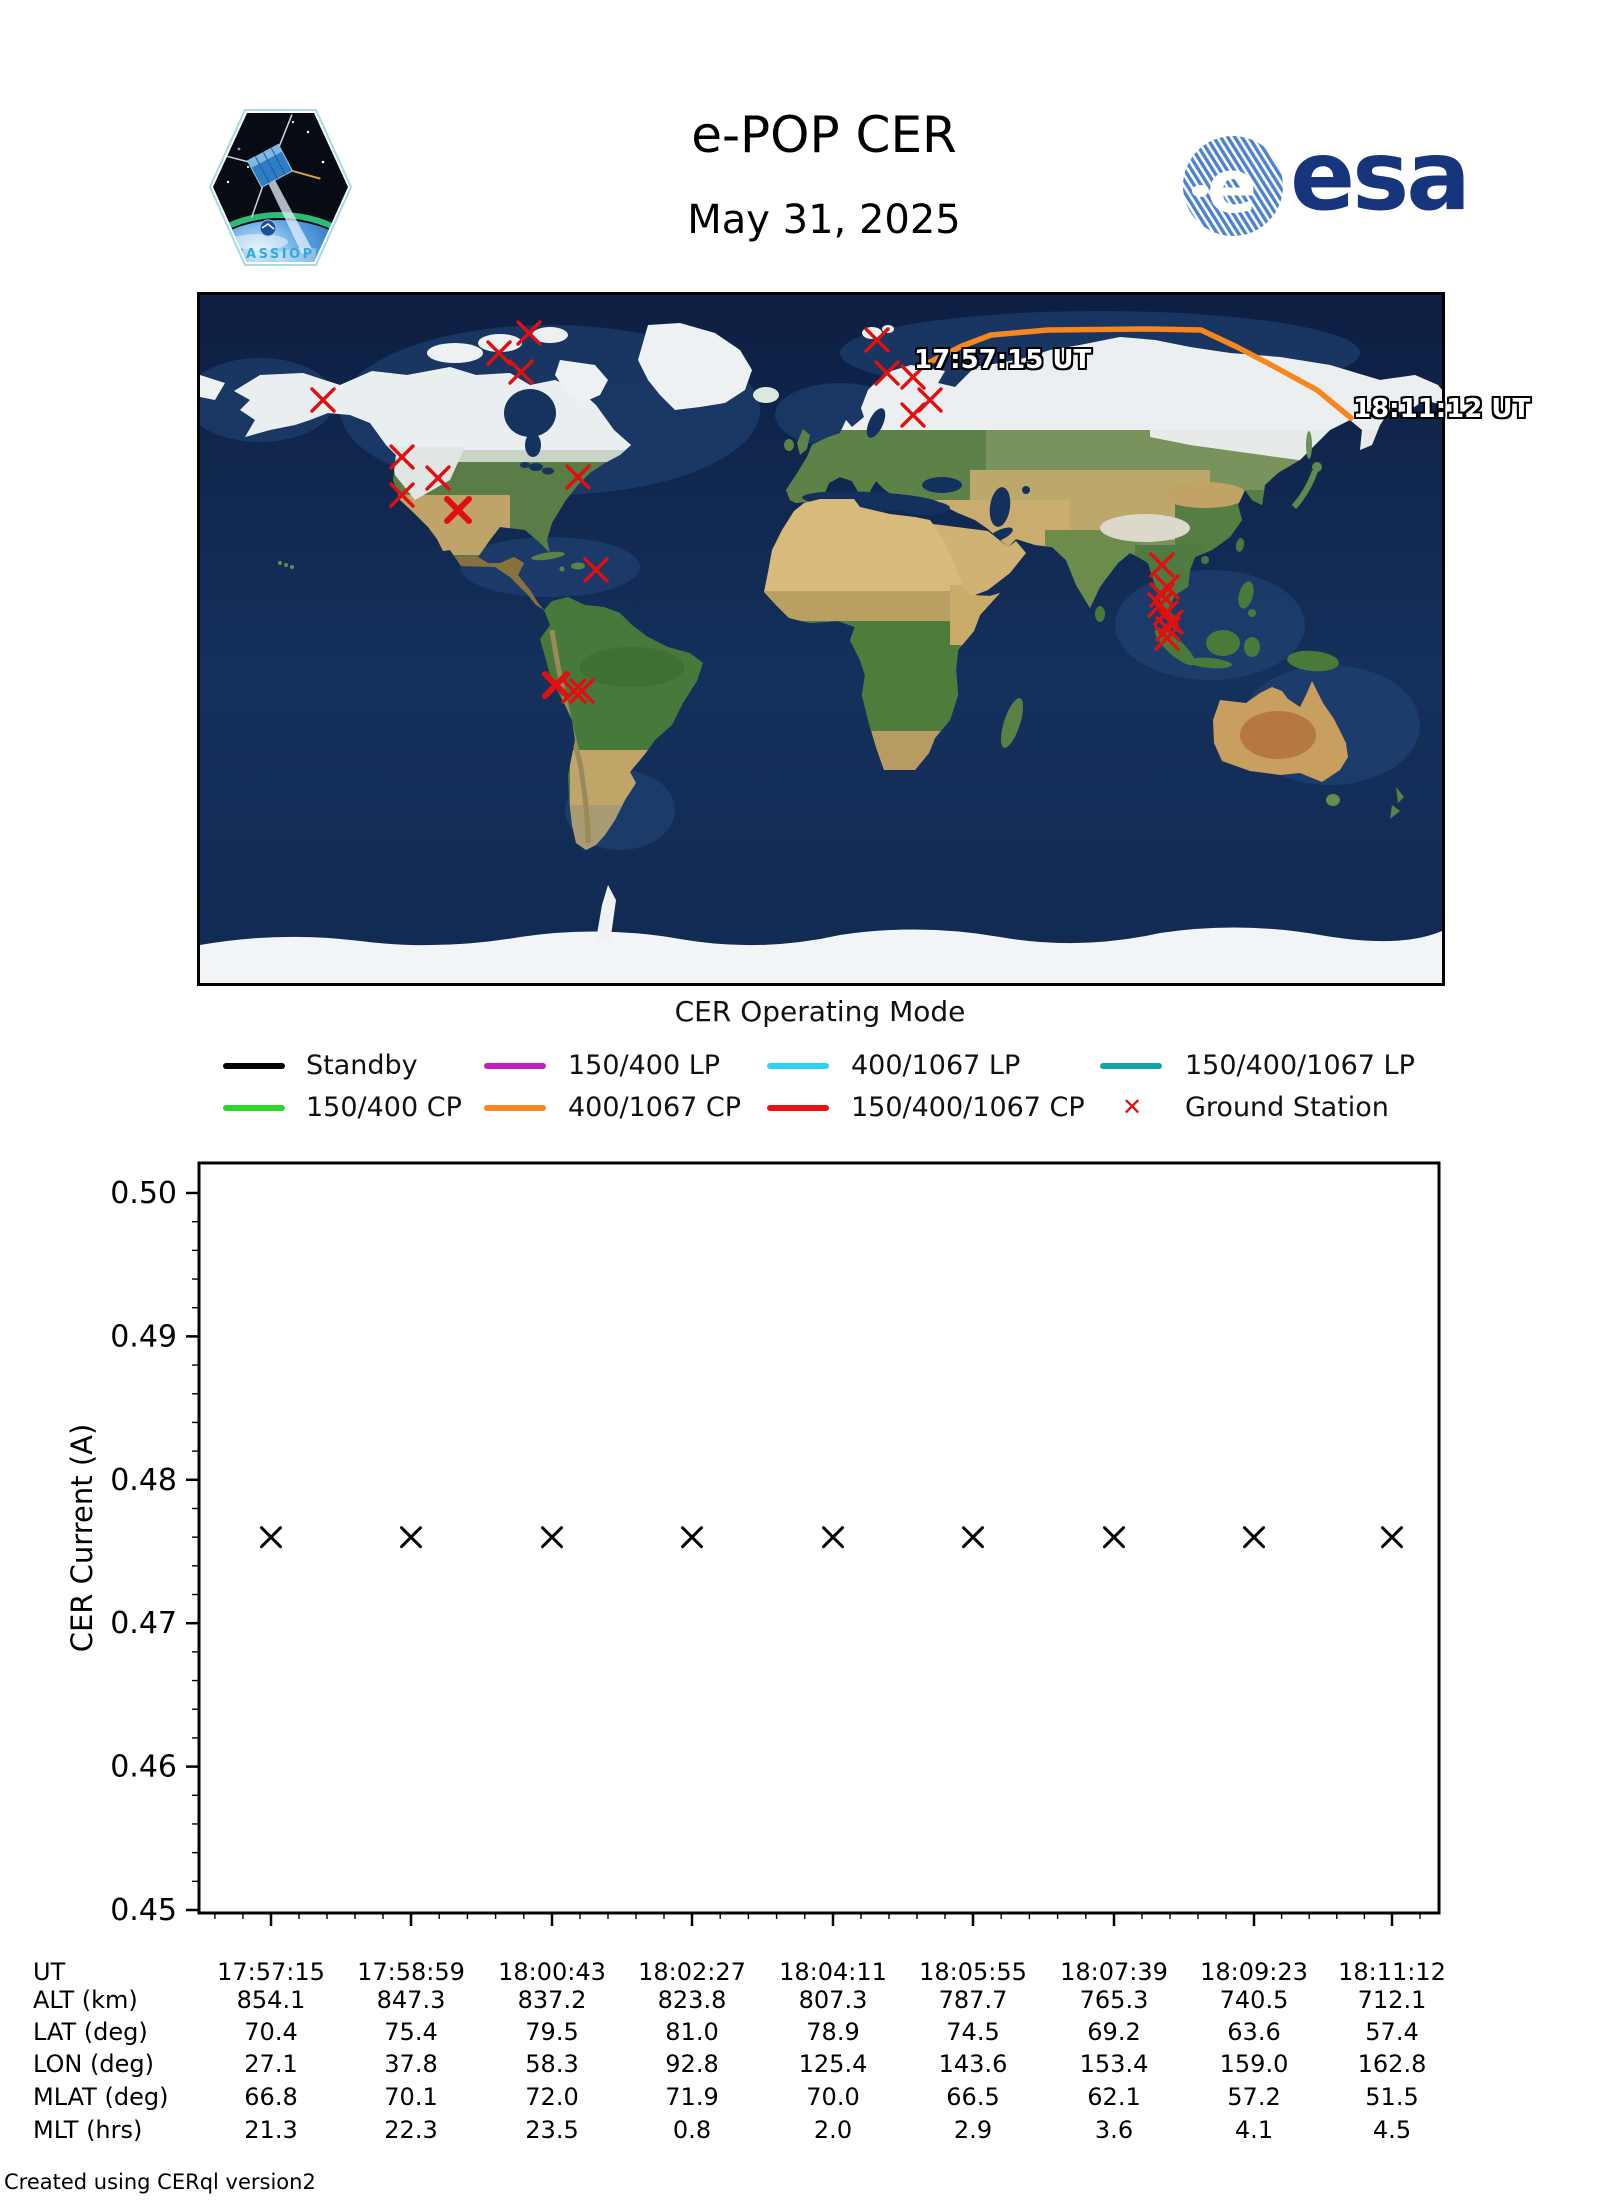 The height and width of the screenshot is (2200, 1600). What do you see at coordinates (271, 2032) in the screenshot?
I see `table-cell: 70.4` at bounding box center [271, 2032].